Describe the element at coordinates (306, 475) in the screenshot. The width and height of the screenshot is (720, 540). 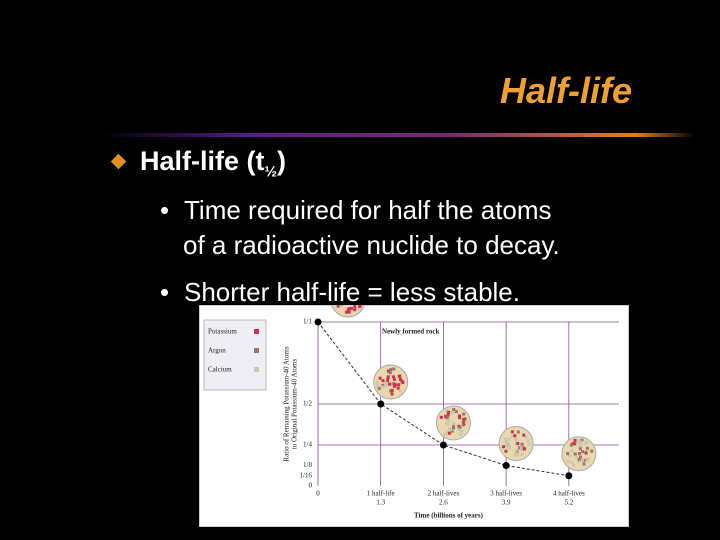
I see `y-tick-label: 1/16` at that location.